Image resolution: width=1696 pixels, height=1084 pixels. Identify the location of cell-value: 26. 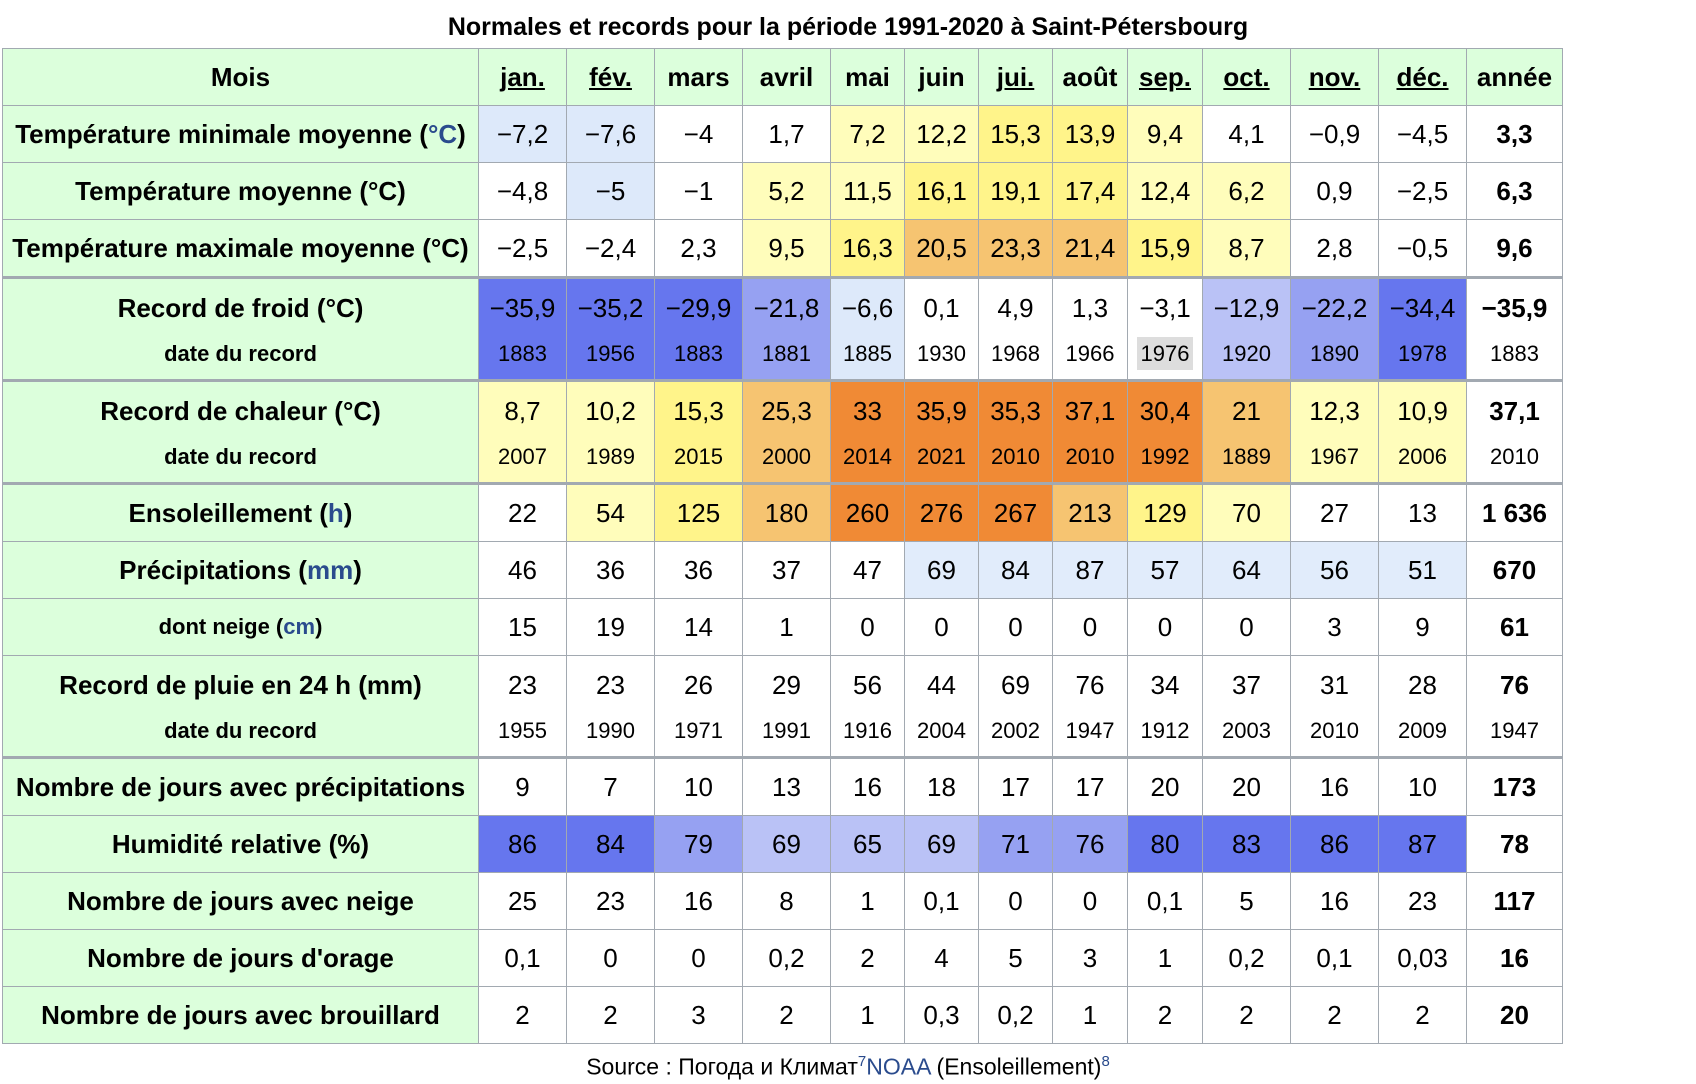
(698, 685).